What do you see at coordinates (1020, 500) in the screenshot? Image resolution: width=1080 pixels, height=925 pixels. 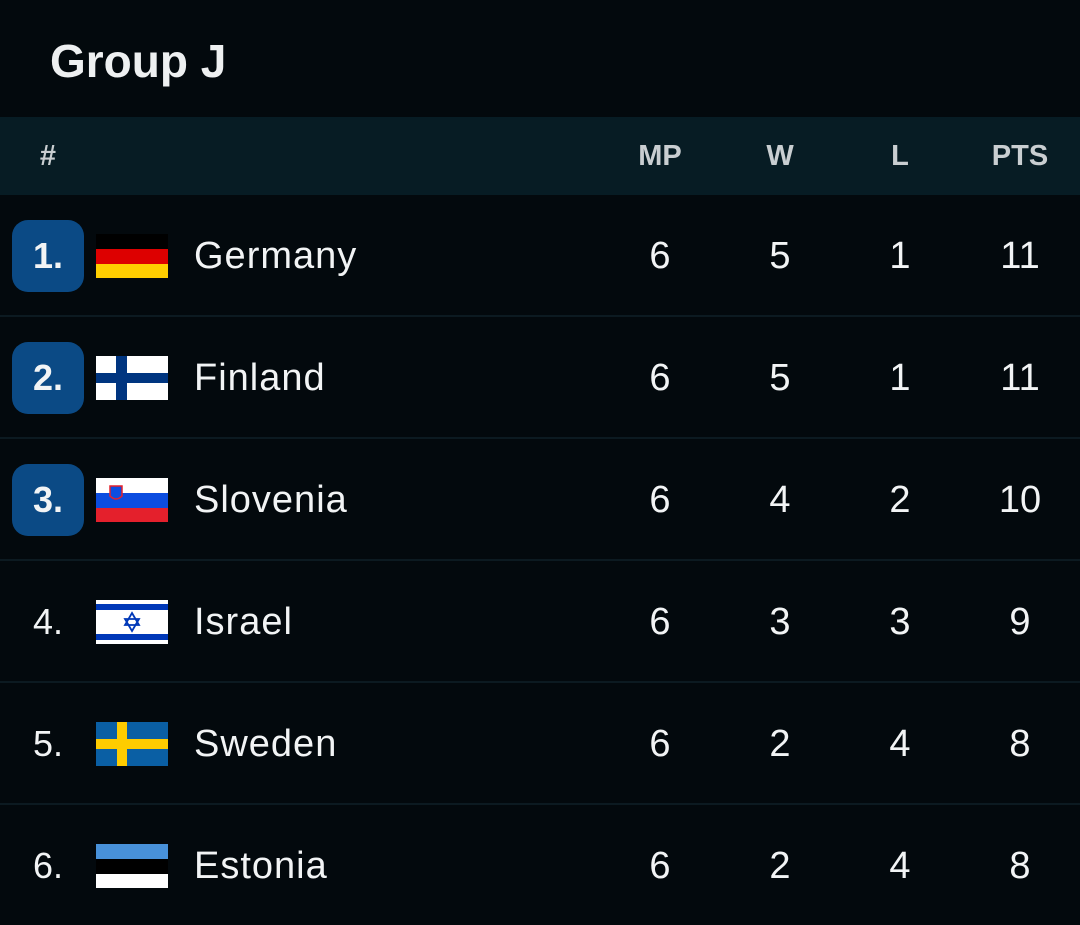 I see `stat-pts: 10` at bounding box center [1020, 500].